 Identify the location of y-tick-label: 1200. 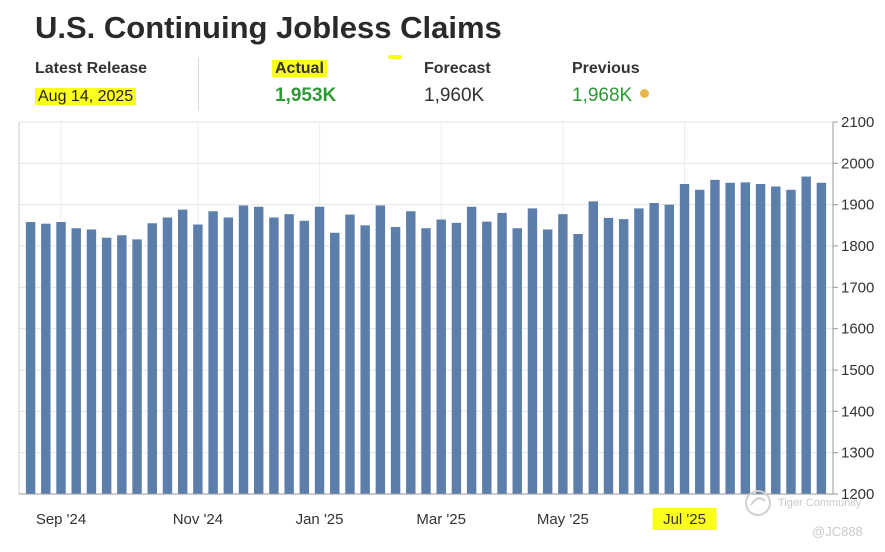
(857, 494).